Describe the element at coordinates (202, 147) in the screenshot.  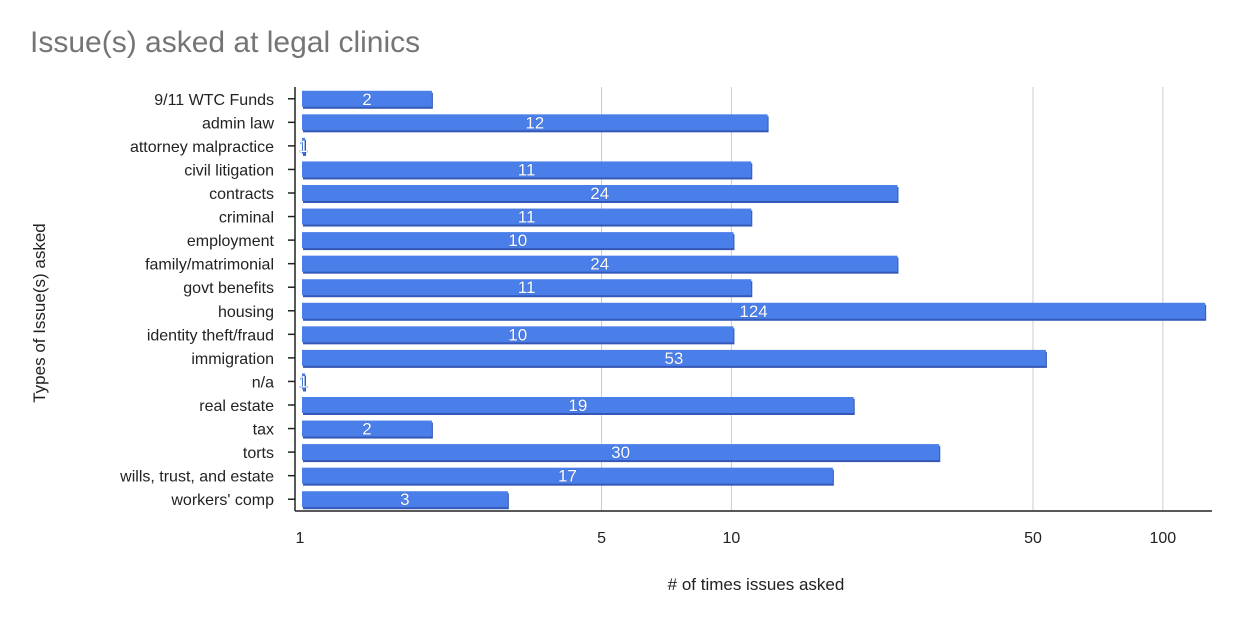
I see `y-tick-label: attorney malpractice` at that location.